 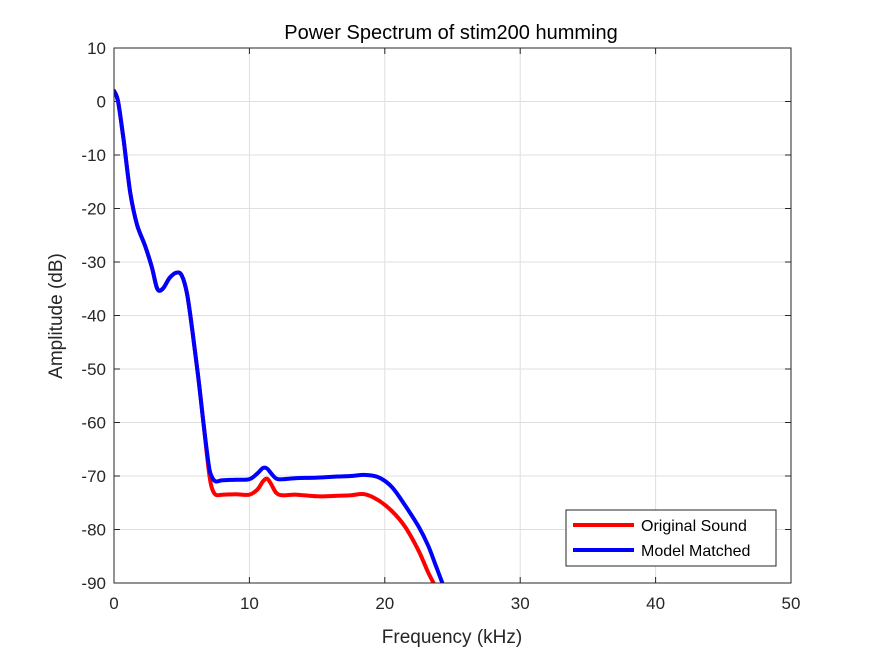 What do you see at coordinates (384, 603) in the screenshot?
I see `x-tick-label: 20` at bounding box center [384, 603].